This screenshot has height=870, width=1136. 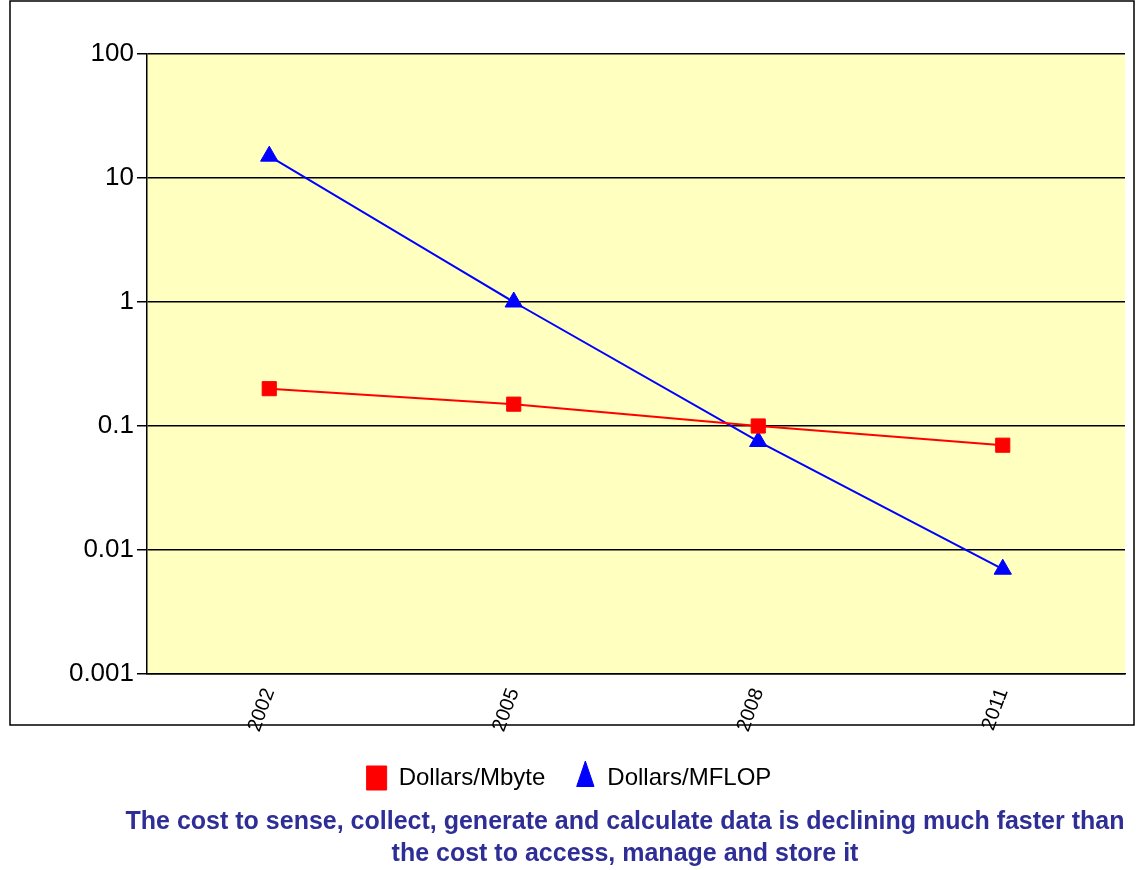 I want to click on y-tick-label: 0.01, so click(x=108, y=548).